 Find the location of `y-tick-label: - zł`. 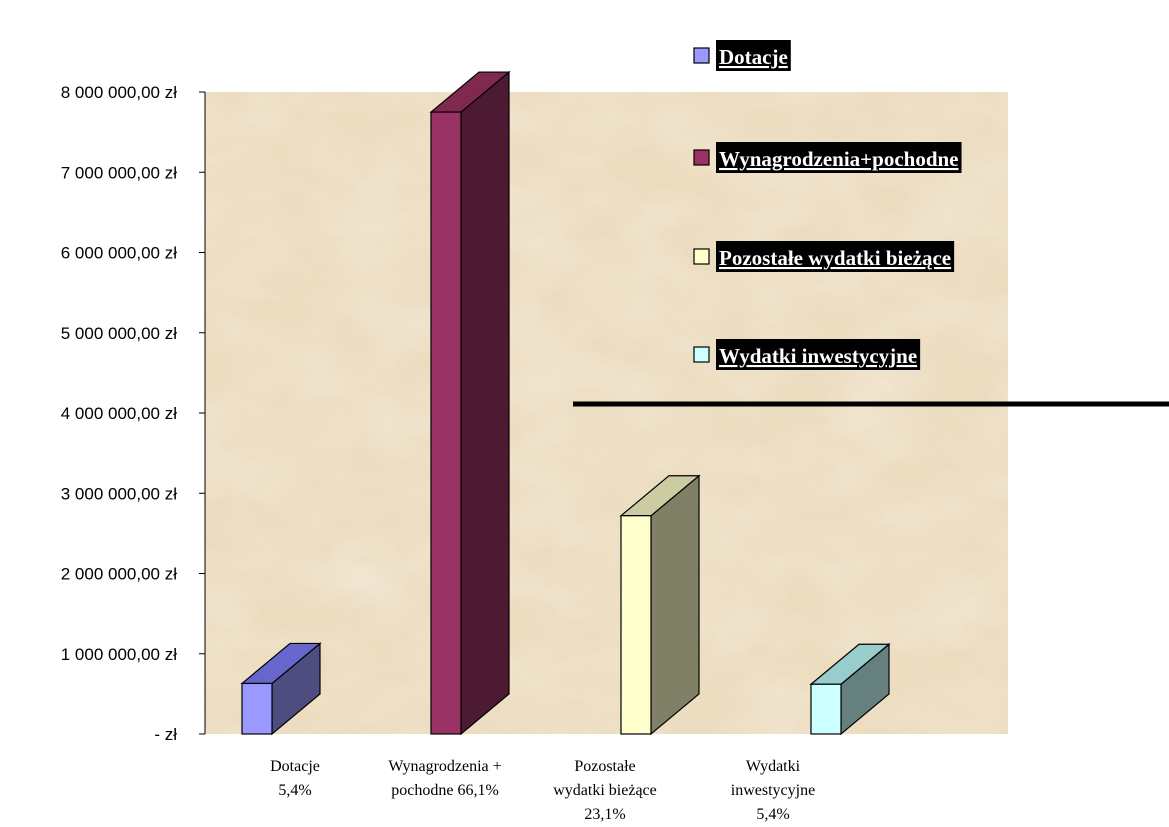

y-tick-label: - zł is located at coordinates (165, 734).